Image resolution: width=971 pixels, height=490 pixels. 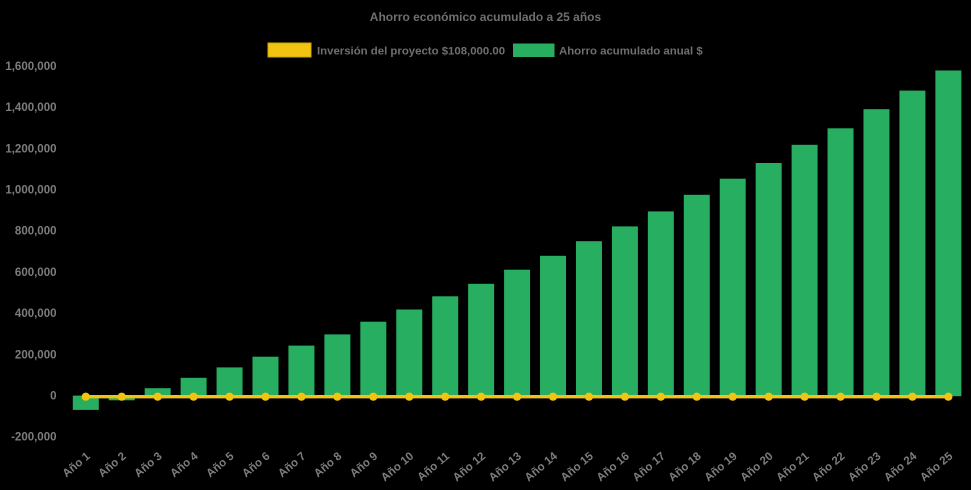 What do you see at coordinates (30, 149) in the screenshot?
I see `svg-text: 1,200,000` at bounding box center [30, 149].